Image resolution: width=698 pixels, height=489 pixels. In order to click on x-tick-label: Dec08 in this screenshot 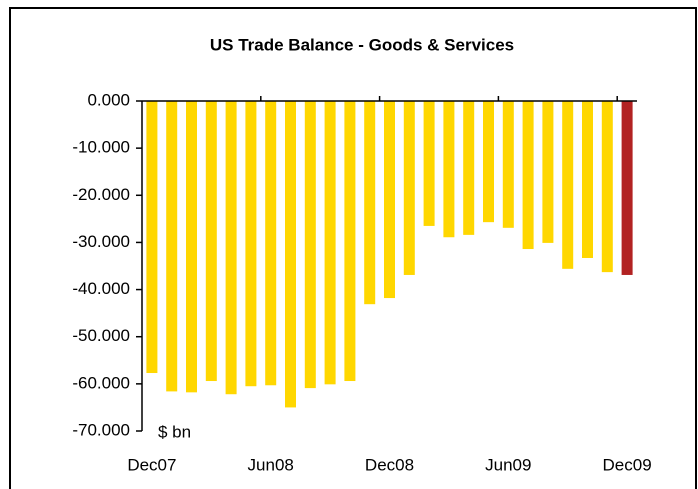, I will do `click(389, 464)`.